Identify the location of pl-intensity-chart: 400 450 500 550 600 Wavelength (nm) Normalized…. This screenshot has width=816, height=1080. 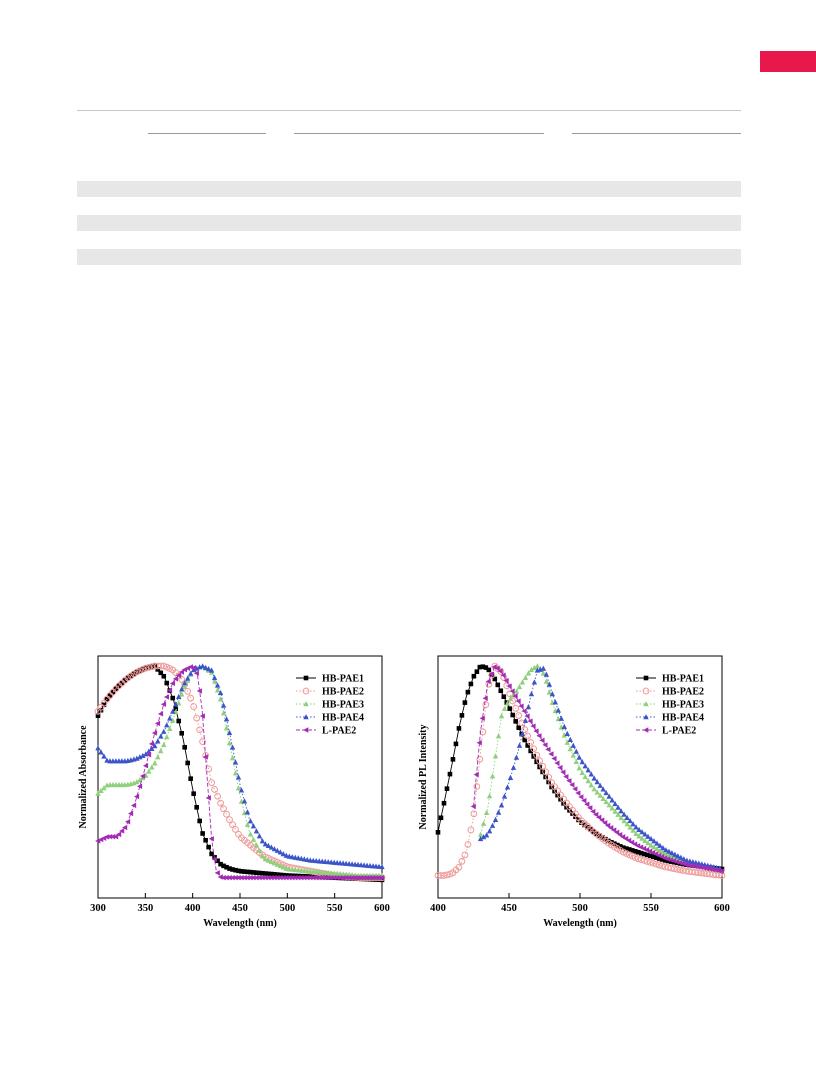
(574, 792).